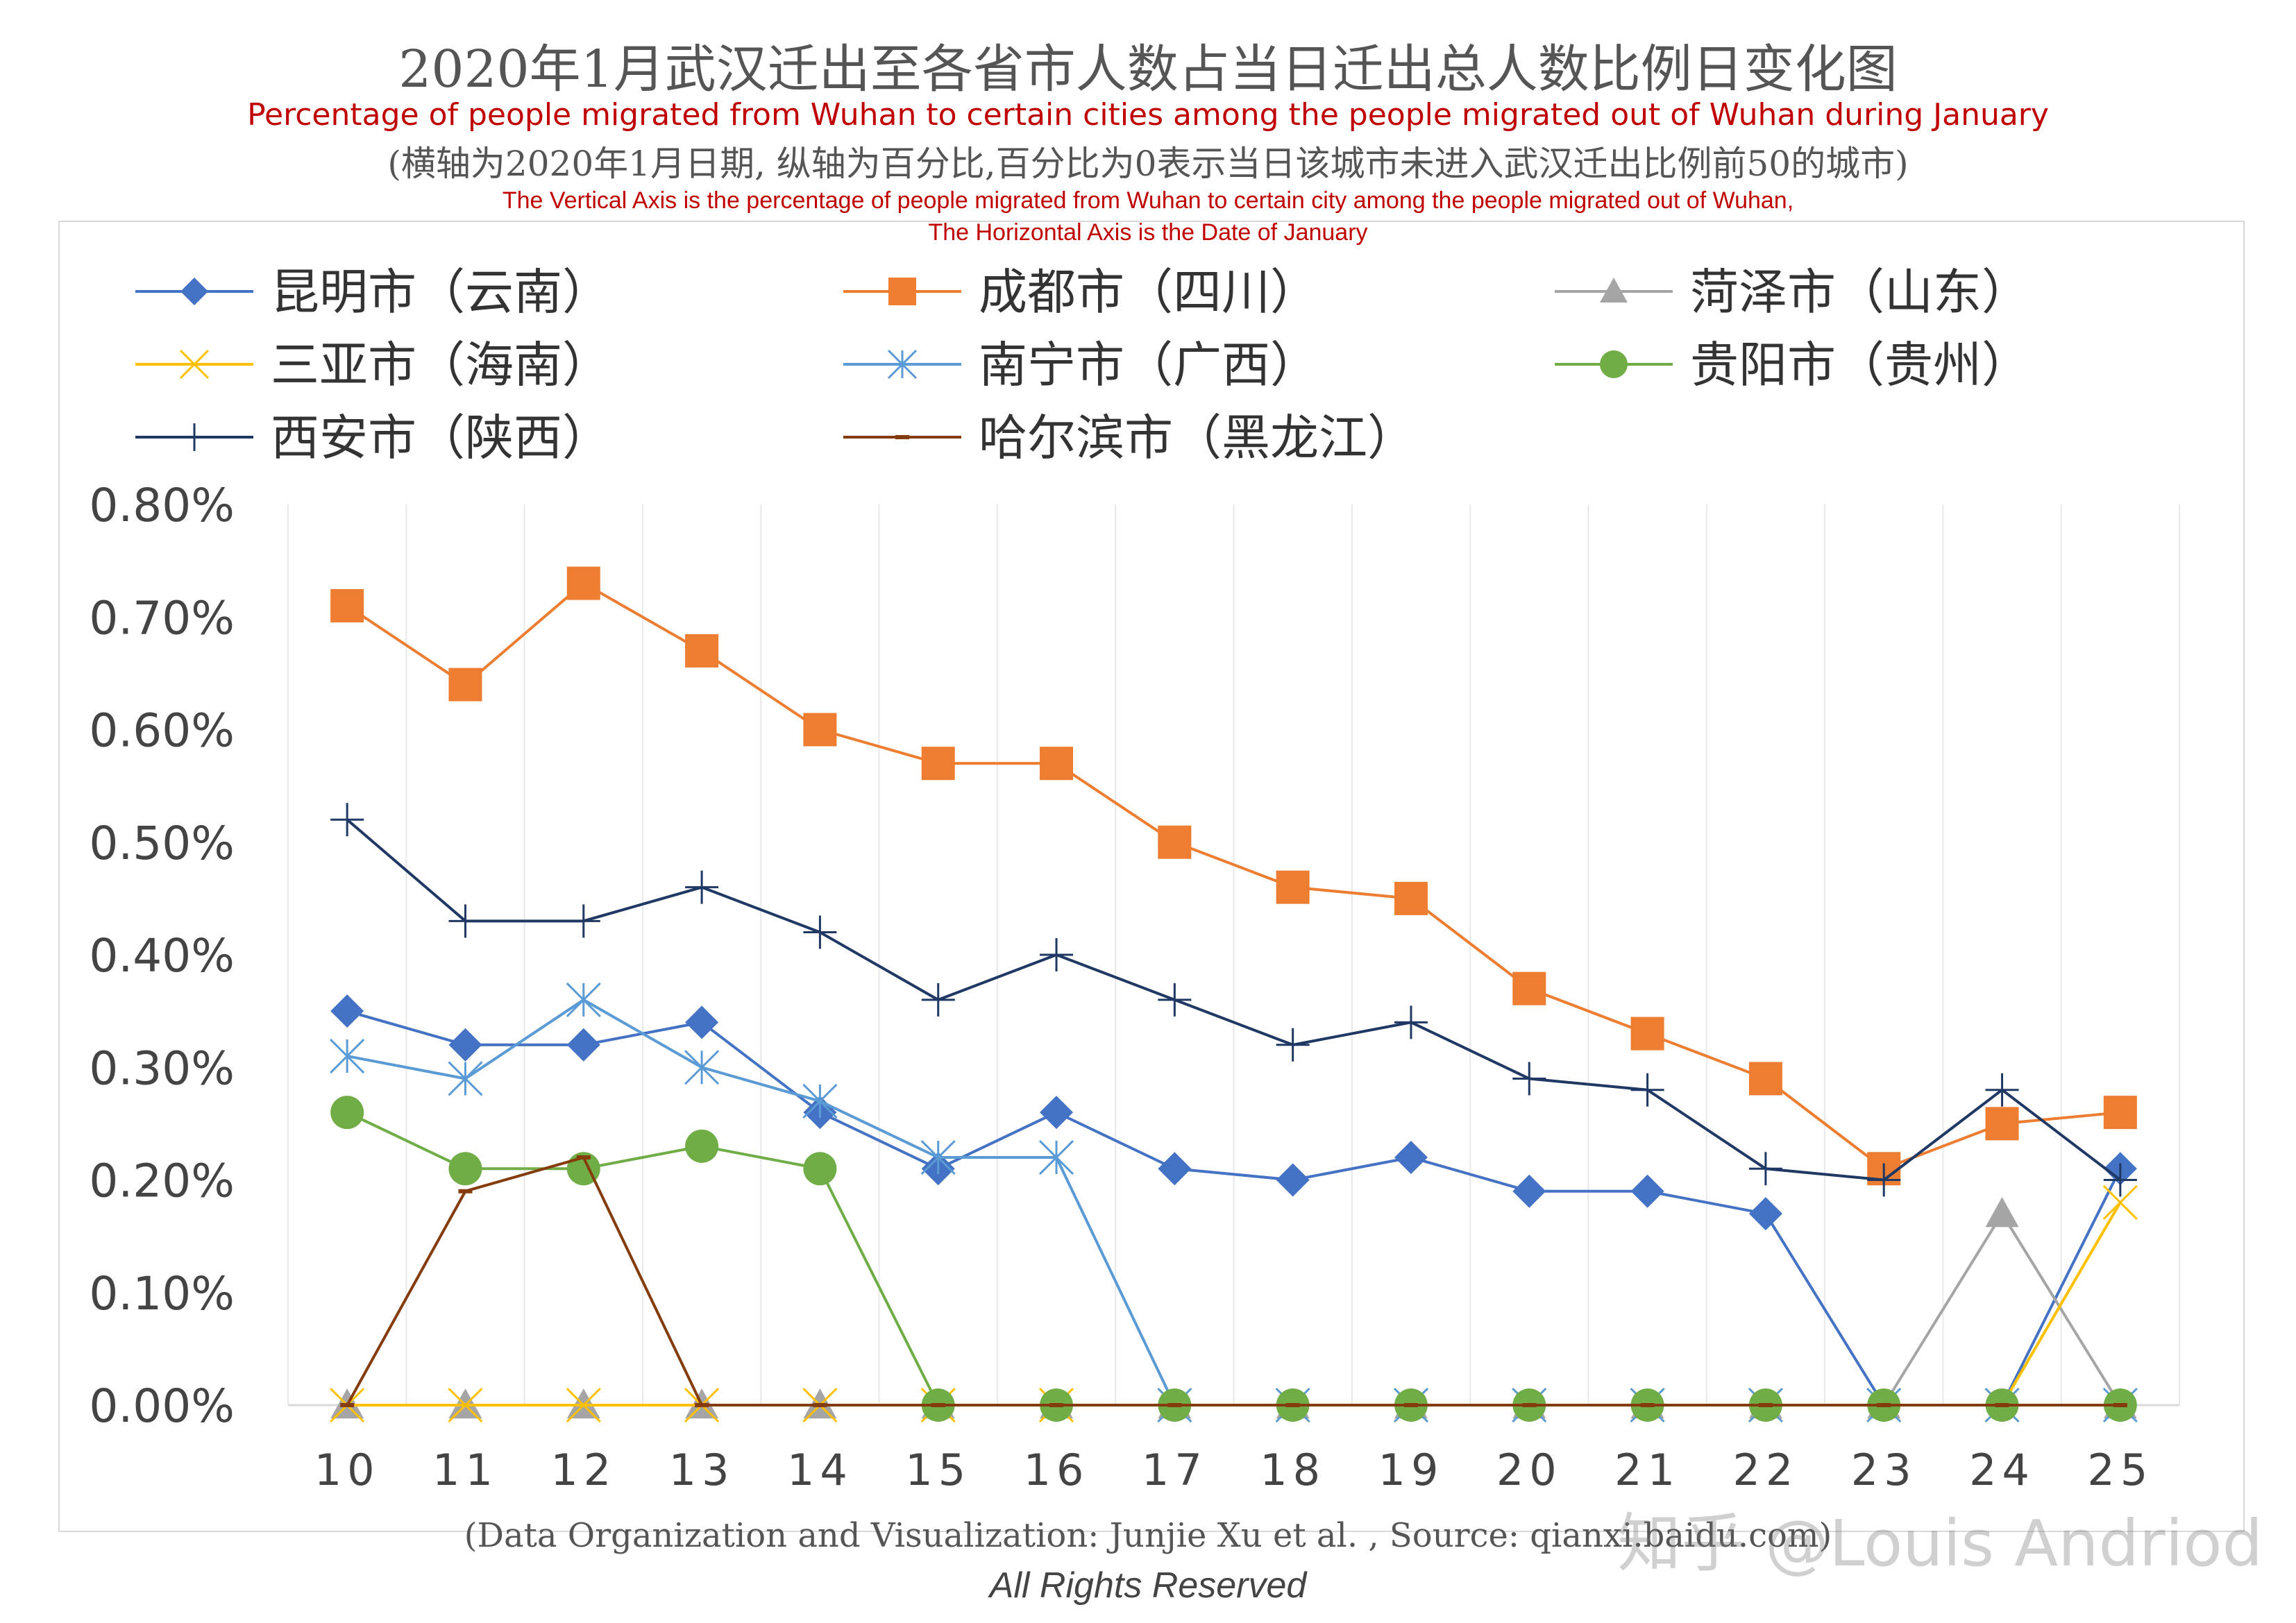 This screenshot has height=1623, width=2296. Describe the element at coordinates (465, 1470) in the screenshot. I see `x-tick-label: 11` at that location.